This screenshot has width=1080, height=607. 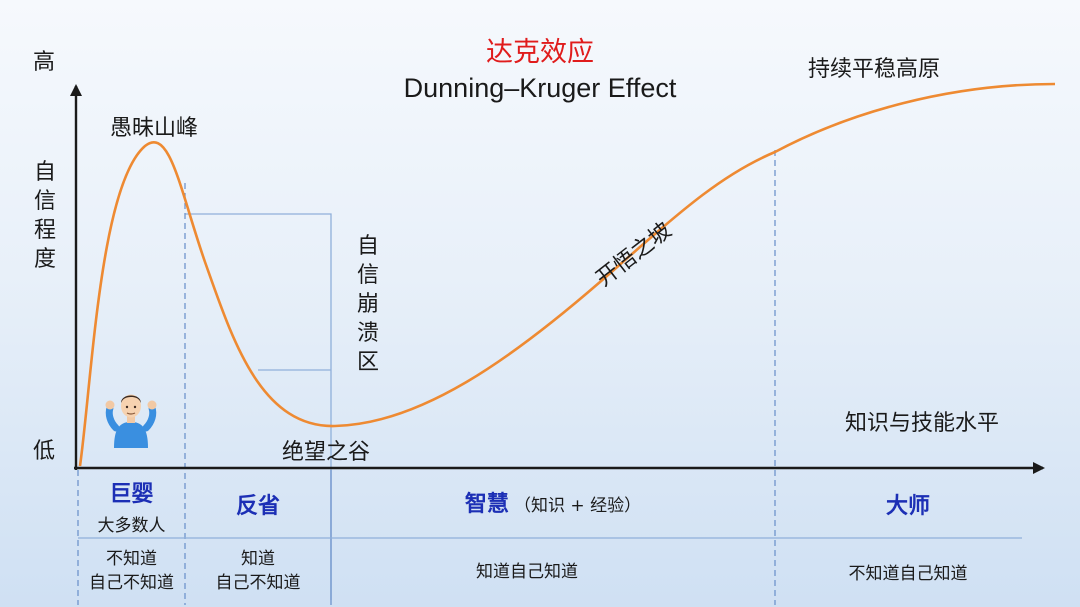 What do you see at coordinates (527, 572) in the screenshot?
I see `knowledge-state-3: 知道自己知道` at bounding box center [527, 572].